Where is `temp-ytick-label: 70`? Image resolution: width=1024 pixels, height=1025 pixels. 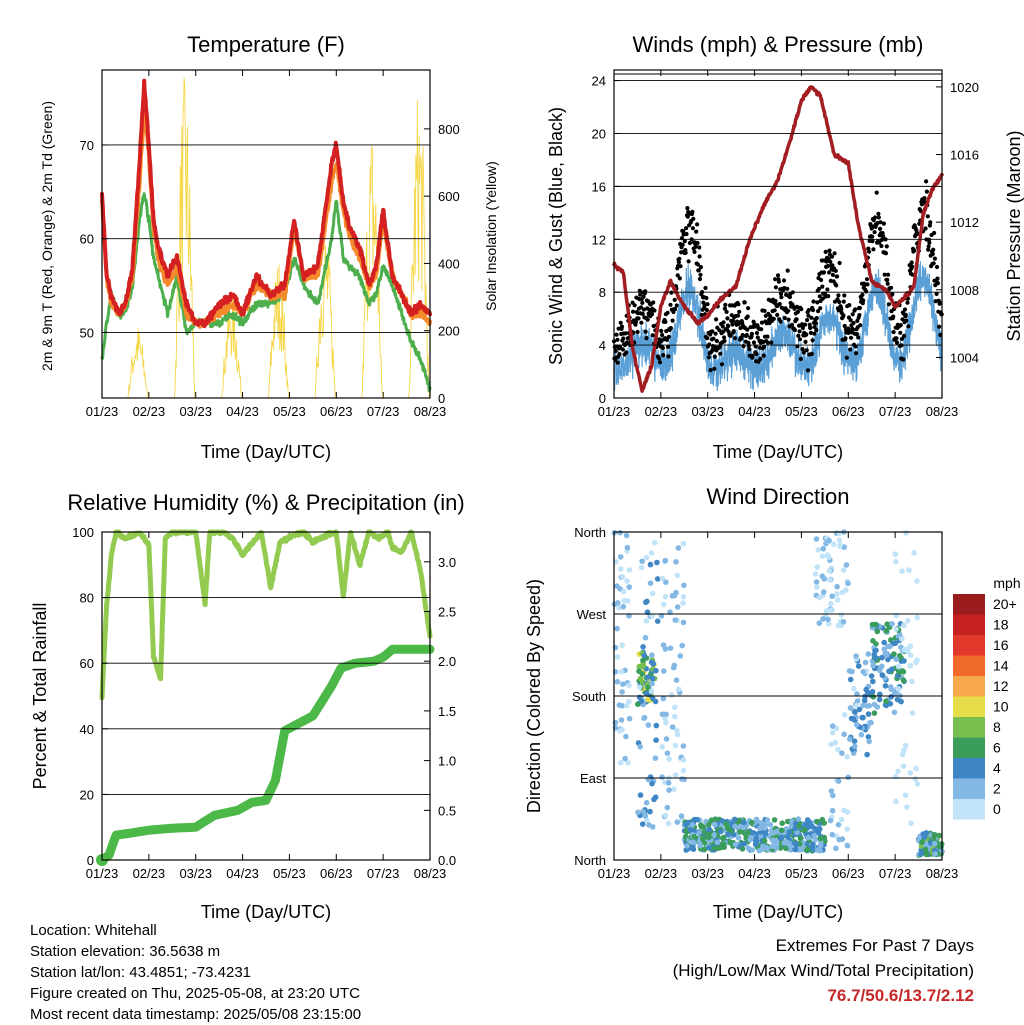 temp-ytick-label: 70 is located at coordinates (87, 145).